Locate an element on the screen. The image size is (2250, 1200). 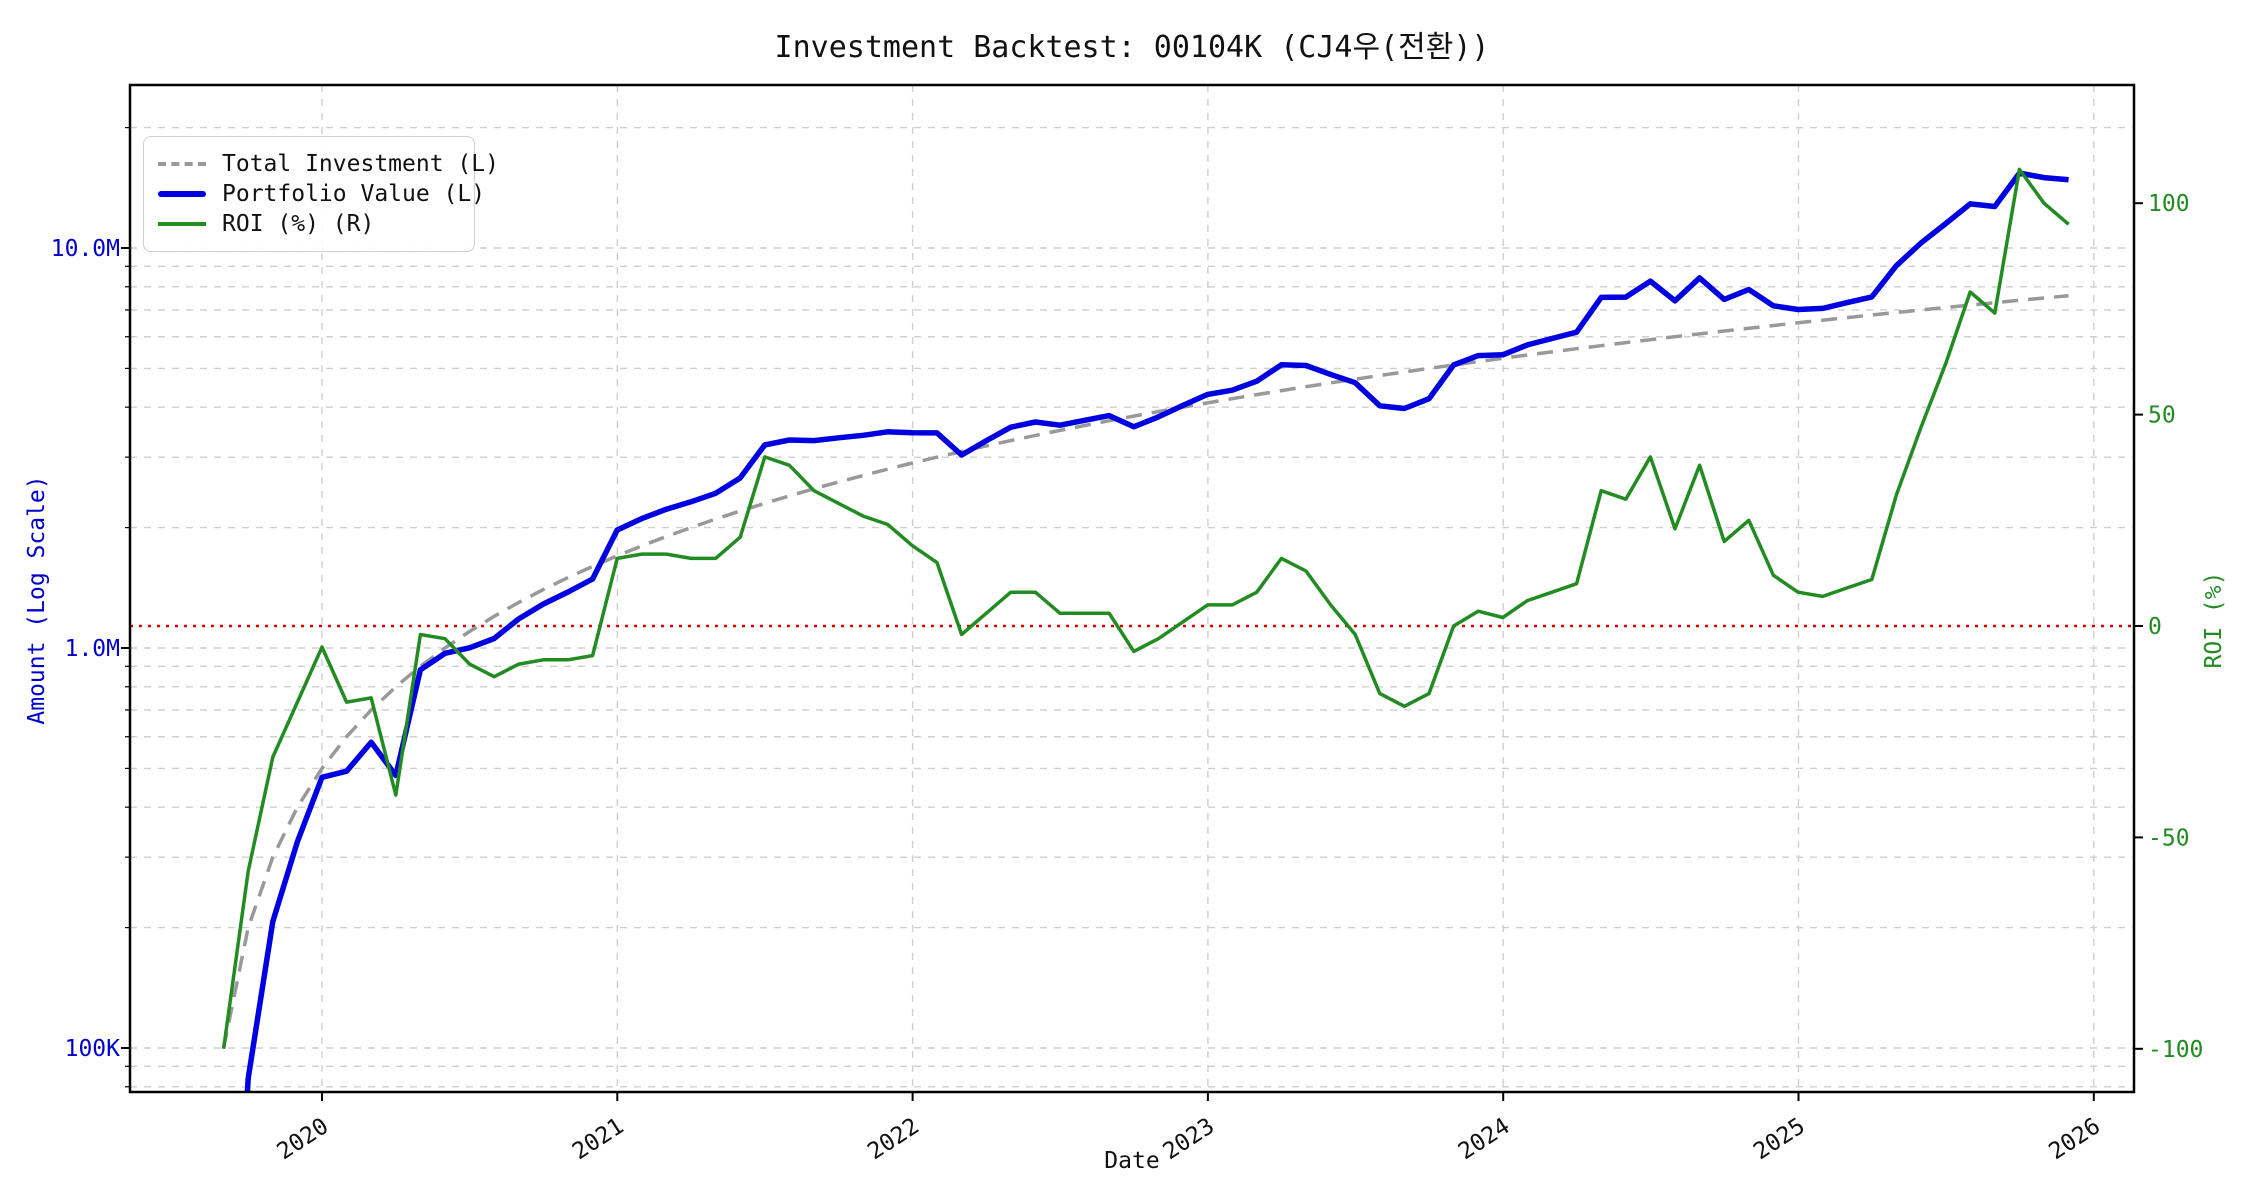
x-tick-label: 2025 is located at coordinates (1779, 1139).